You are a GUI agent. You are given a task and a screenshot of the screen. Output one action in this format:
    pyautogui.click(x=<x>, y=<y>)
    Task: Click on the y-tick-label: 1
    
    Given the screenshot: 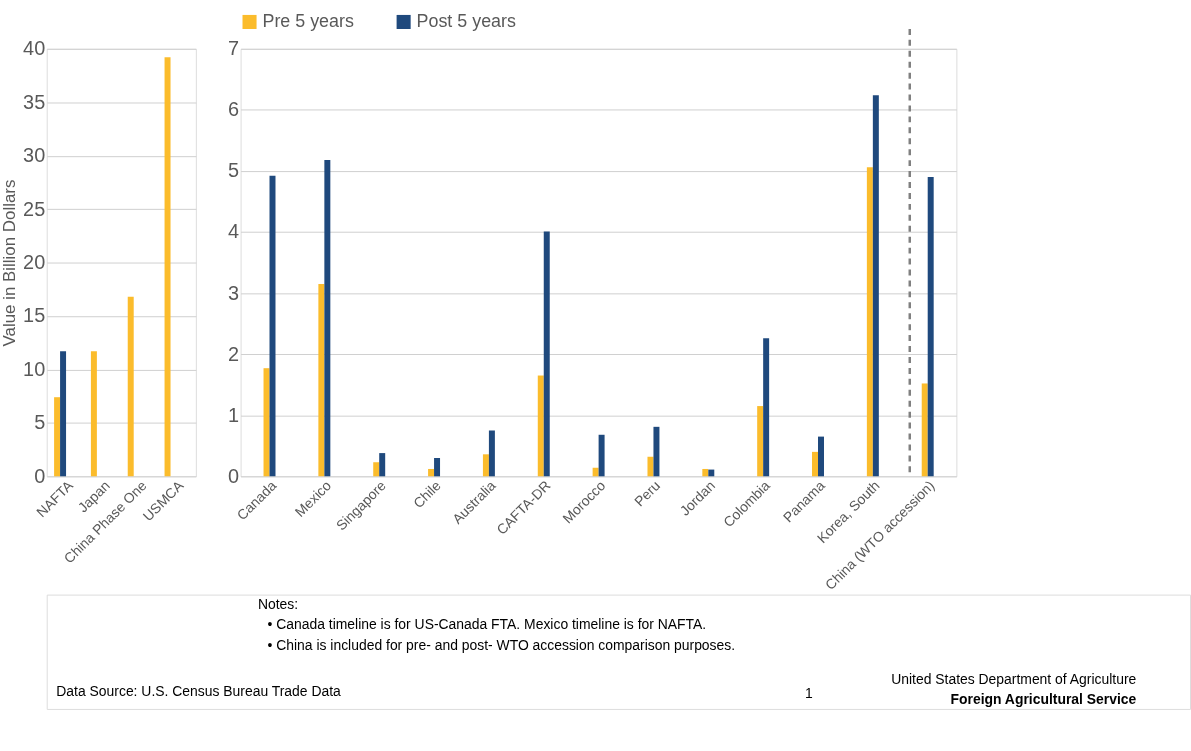 What is the action you would take?
    pyautogui.click(x=234, y=414)
    